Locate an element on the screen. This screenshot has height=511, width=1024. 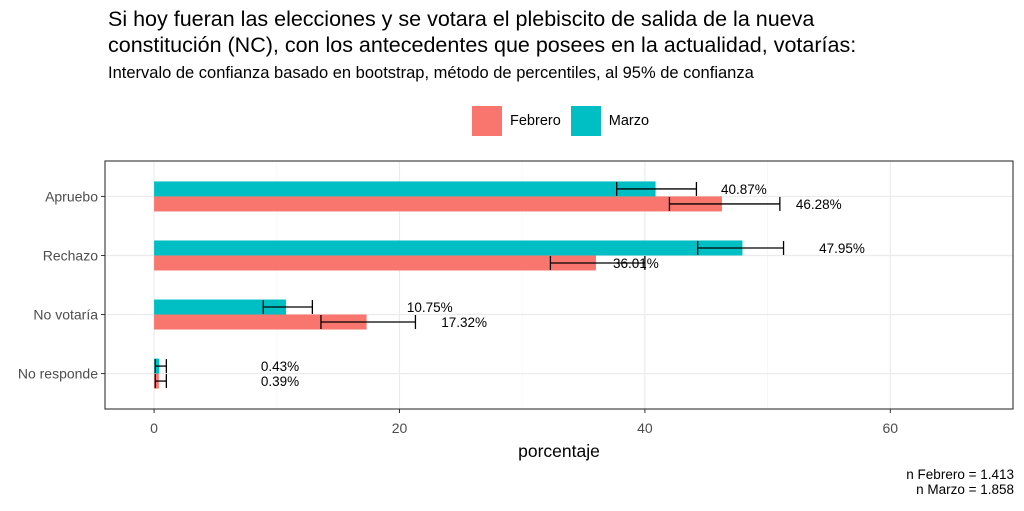
data-label-febrero-3: 0.39% is located at coordinates (280, 381).